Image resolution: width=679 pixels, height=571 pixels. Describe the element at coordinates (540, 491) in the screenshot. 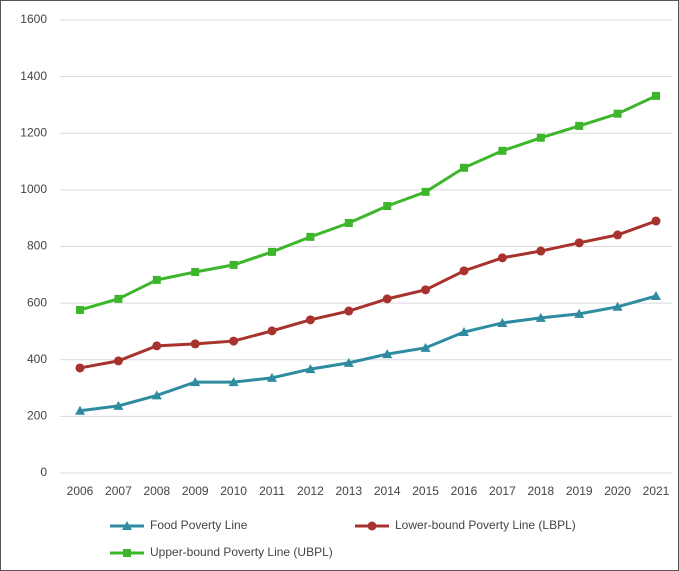

I see `x-tick-label: 2018` at that location.